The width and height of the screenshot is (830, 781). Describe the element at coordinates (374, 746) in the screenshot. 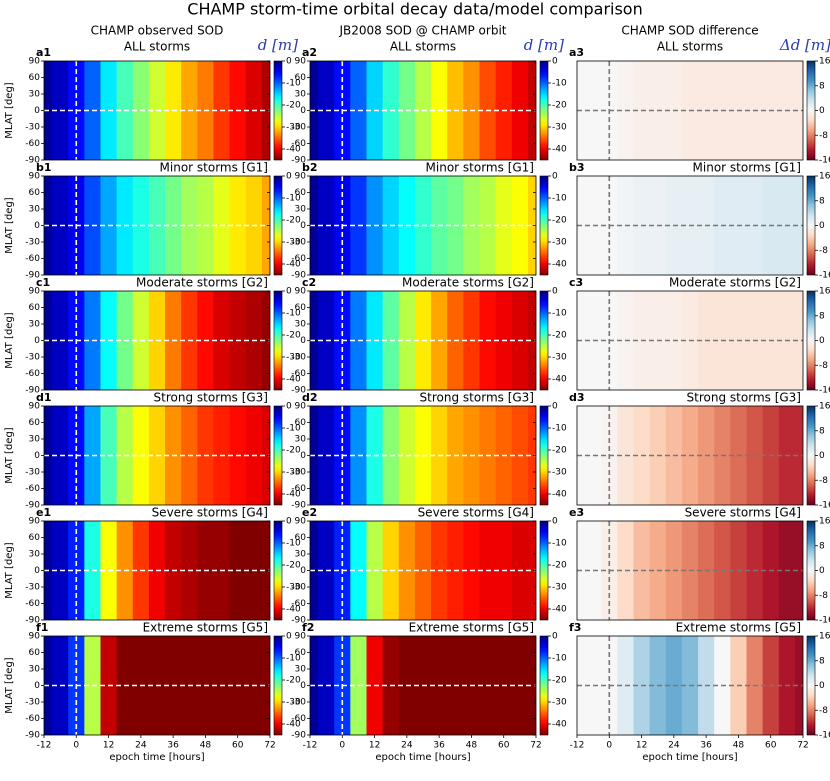

I see `x-tick-label: 12` at that location.